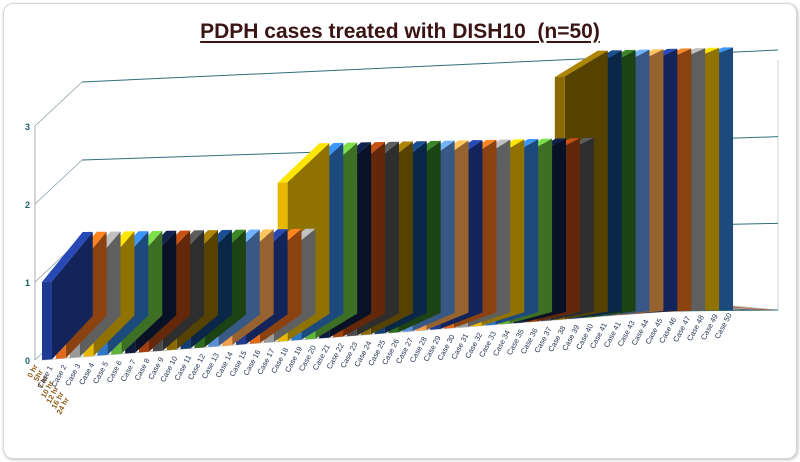 This screenshot has height=462, width=800. Describe the element at coordinates (748, 308) in the screenshot. I see `bar-slab-zero` at that location.